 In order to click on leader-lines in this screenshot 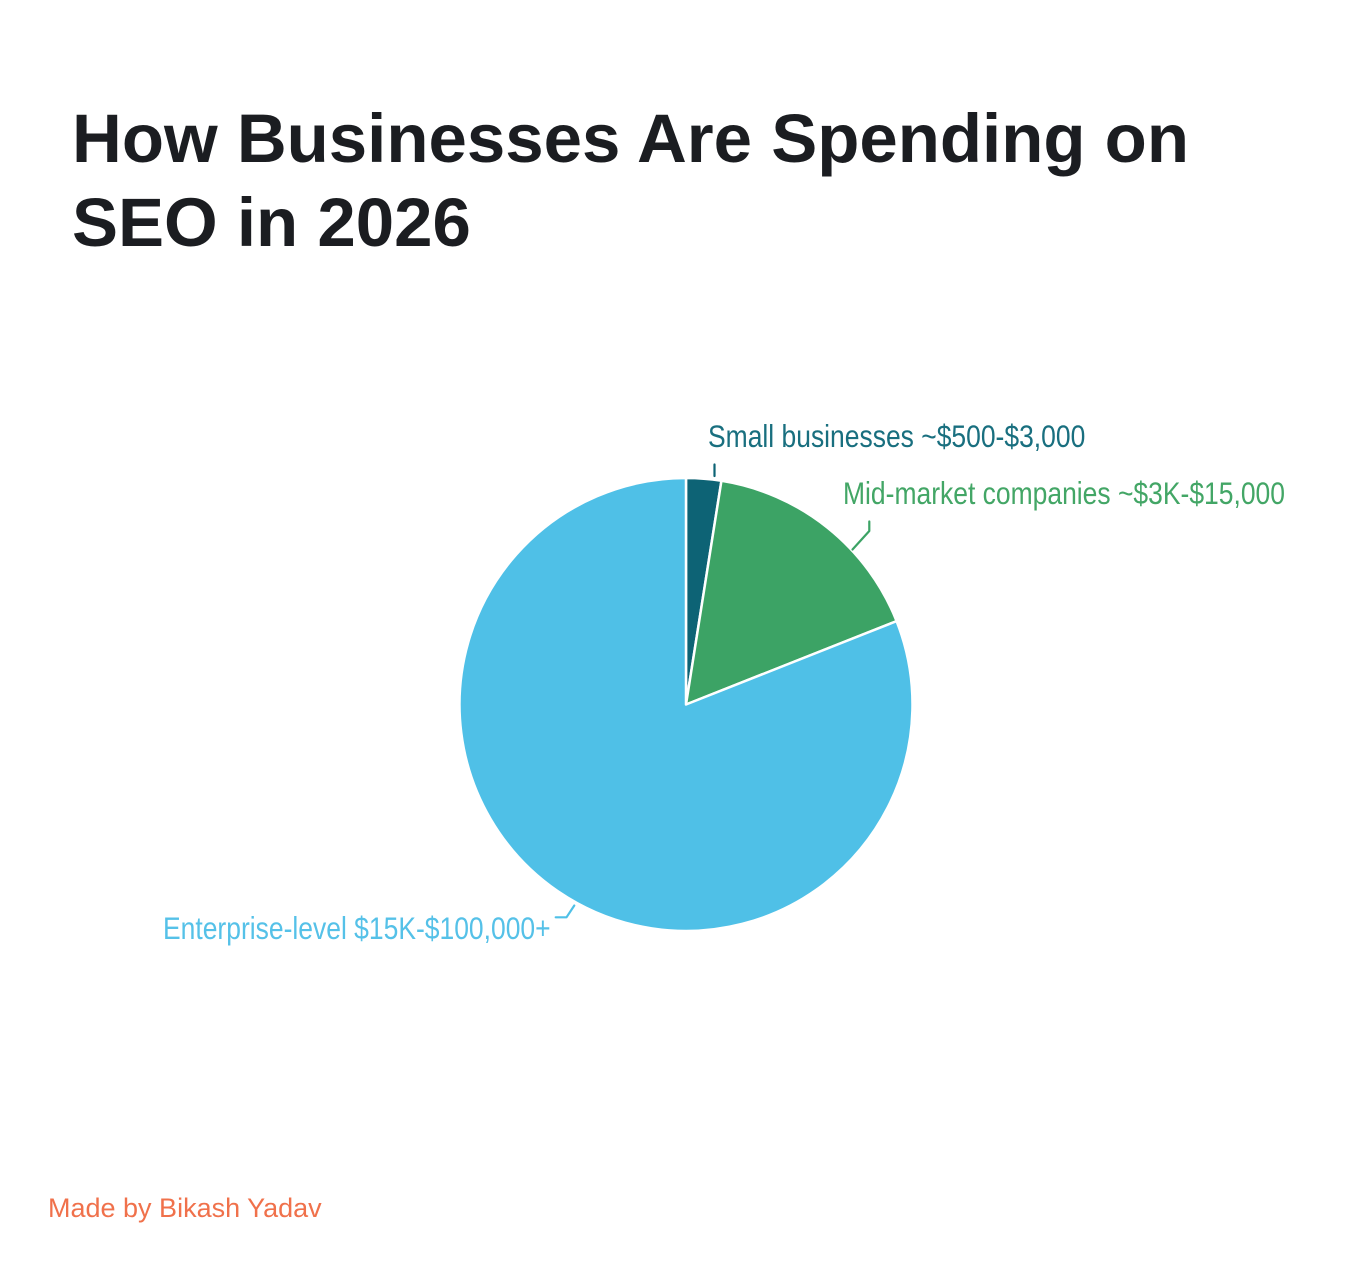, I will do `click(712, 691)`.